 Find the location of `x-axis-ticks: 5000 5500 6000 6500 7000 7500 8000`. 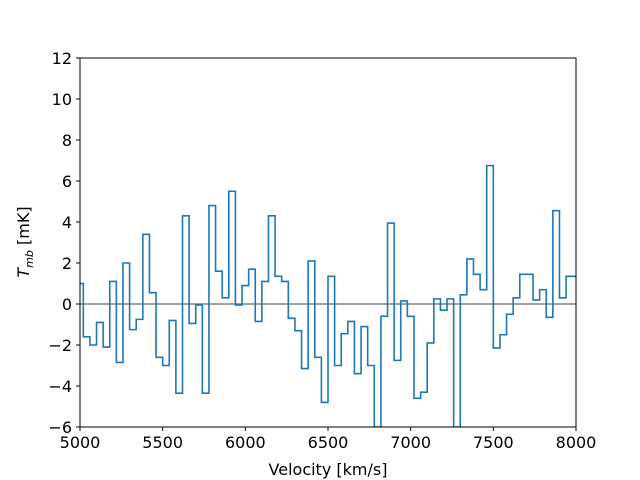

x-axis-ticks: 5000 5500 6000 6500 7000 7500 8000 is located at coordinates (328, 439).